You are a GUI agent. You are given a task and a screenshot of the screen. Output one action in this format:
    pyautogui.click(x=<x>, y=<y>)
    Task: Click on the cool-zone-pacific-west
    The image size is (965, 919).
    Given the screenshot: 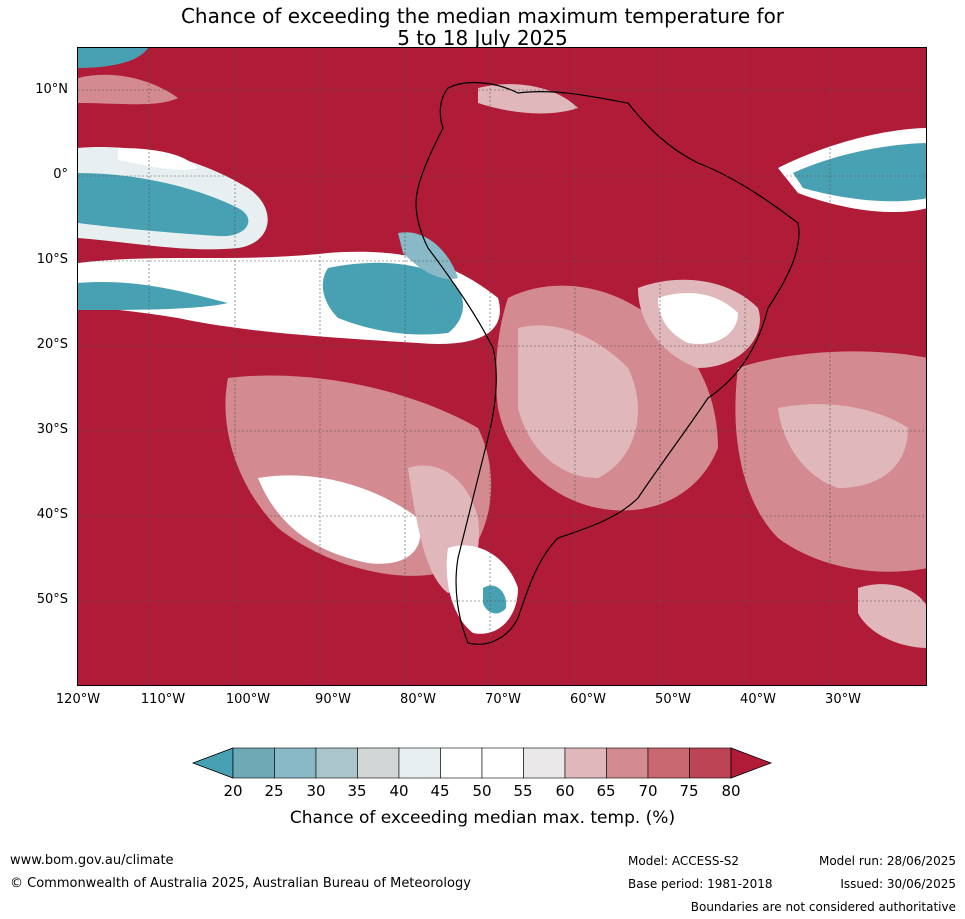 What is the action you would take?
    pyautogui.click(x=153, y=296)
    